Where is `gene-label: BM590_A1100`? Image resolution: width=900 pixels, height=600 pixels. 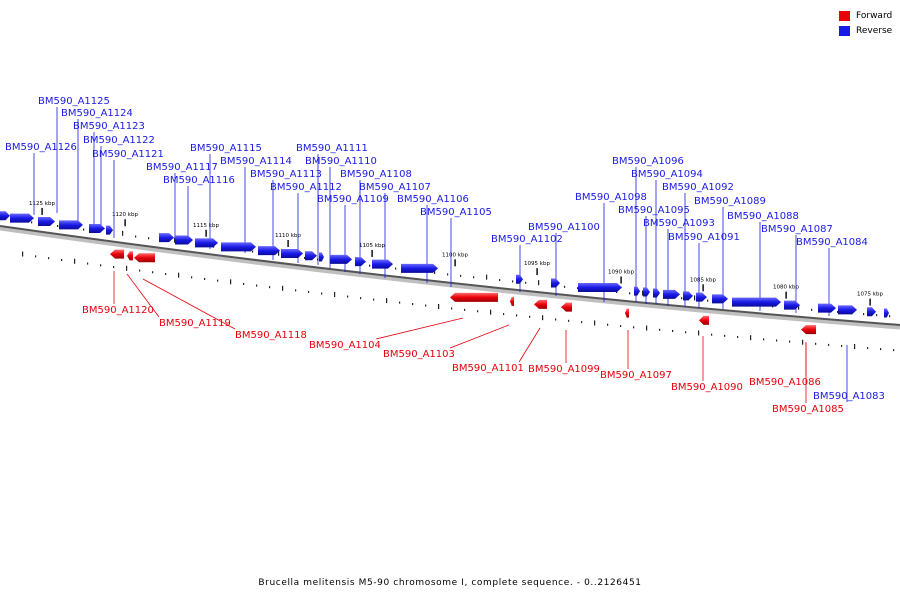
gene-label: BM590_A1100 is located at coordinates (564, 227).